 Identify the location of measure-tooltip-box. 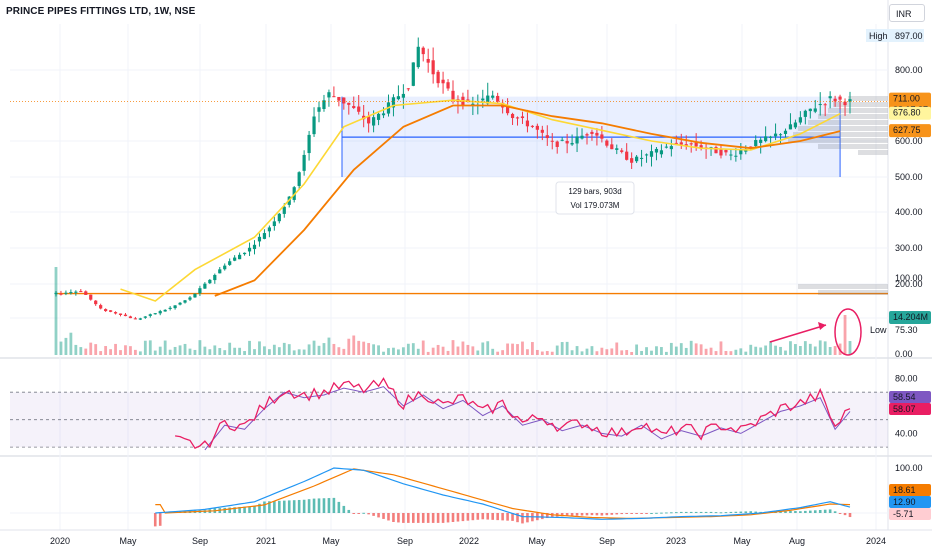
(595, 198).